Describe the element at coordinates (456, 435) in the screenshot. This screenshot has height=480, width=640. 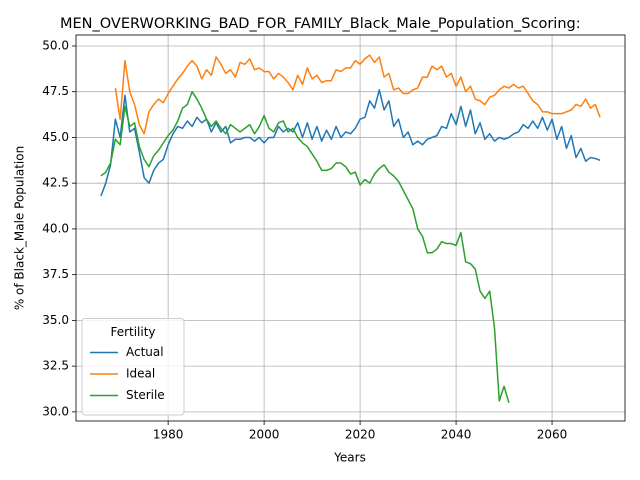
I see `x-tick-label: 2040` at that location.